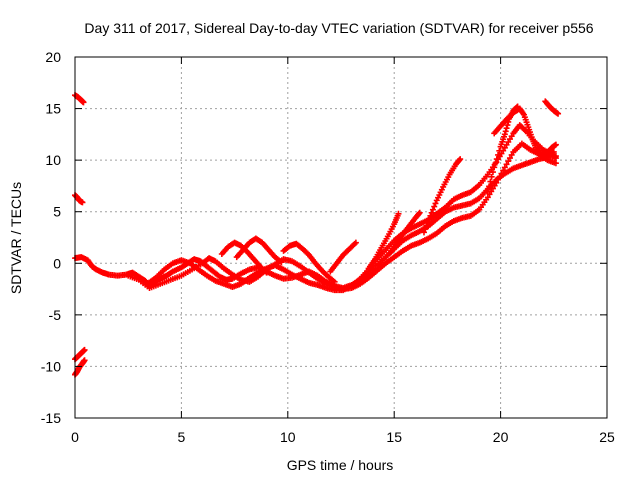 Image resolution: width=640 pixels, height=485 pixels. What do you see at coordinates (80, 354) in the screenshot?
I see `series-early-low-a` at bounding box center [80, 354].